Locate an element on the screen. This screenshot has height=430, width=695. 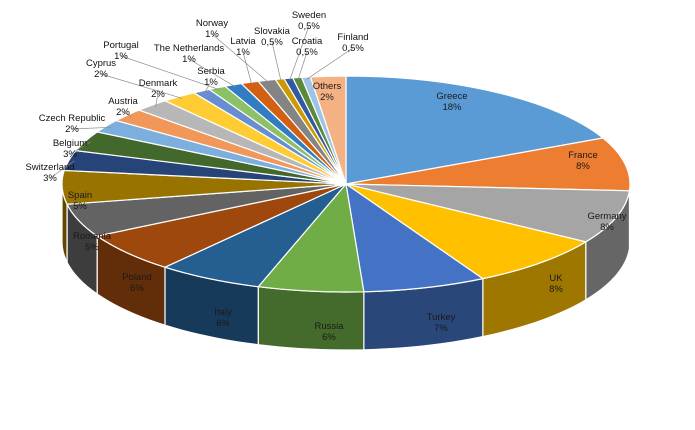
slice-percent-turkey: 7% is located at coordinates (441, 328).